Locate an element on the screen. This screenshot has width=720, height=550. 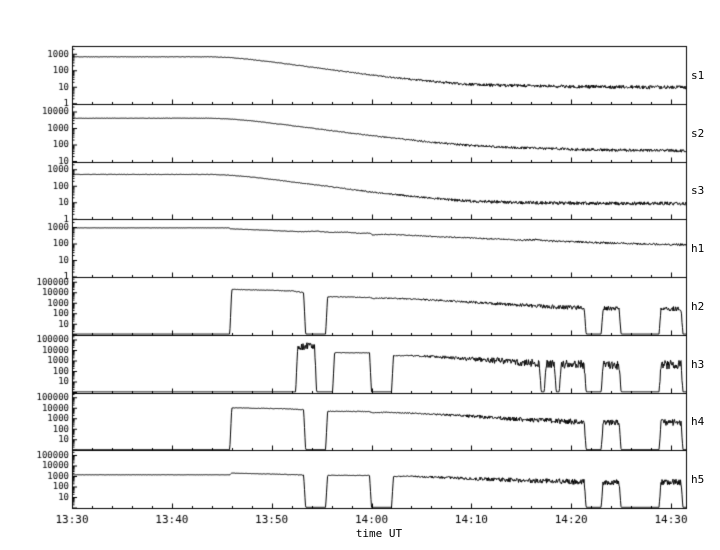
x-axis-label: time UT is located at coordinates (379, 533).